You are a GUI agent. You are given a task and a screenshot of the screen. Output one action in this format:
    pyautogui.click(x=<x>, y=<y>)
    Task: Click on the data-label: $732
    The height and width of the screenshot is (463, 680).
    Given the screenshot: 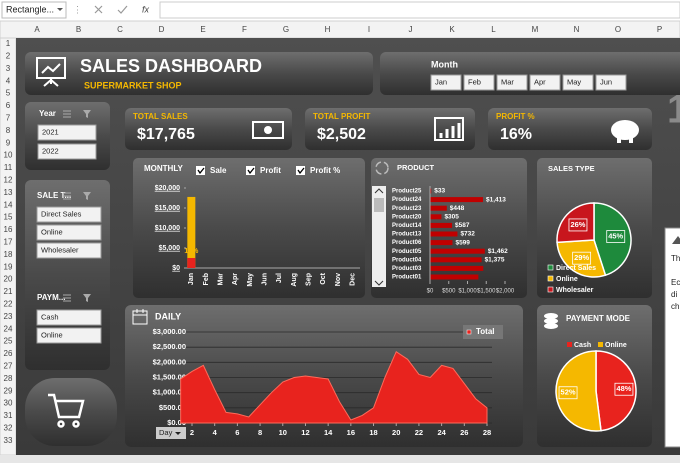 What is the action you would take?
    pyautogui.click(x=467, y=234)
    